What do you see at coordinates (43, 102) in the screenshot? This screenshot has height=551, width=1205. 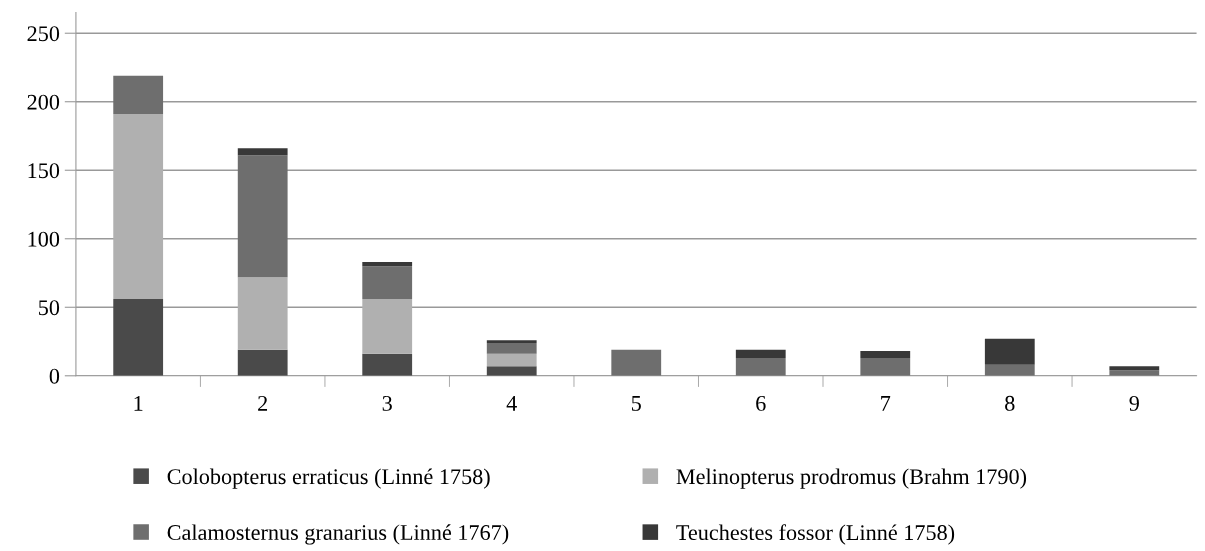 I see `y-tick-label: 200` at bounding box center [43, 102].